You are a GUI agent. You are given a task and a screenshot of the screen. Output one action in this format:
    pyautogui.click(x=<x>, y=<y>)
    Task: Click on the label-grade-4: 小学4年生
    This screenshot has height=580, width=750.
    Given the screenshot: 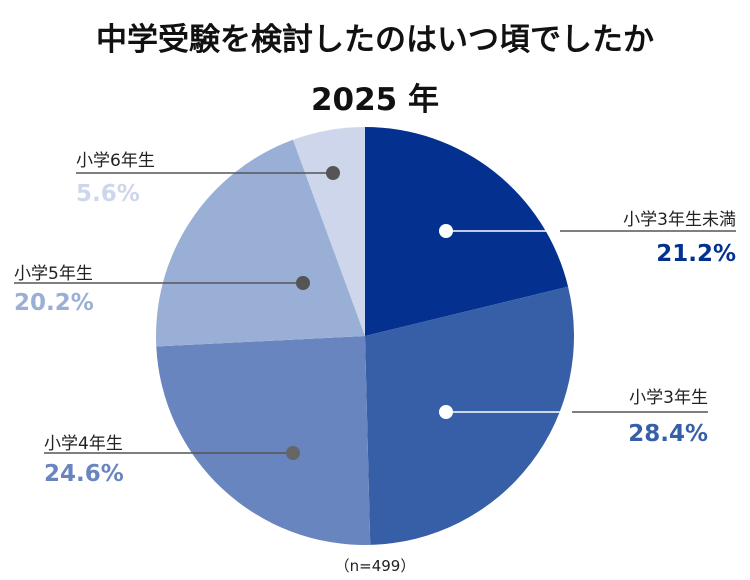 What is the action you would take?
    pyautogui.click(x=83, y=444)
    